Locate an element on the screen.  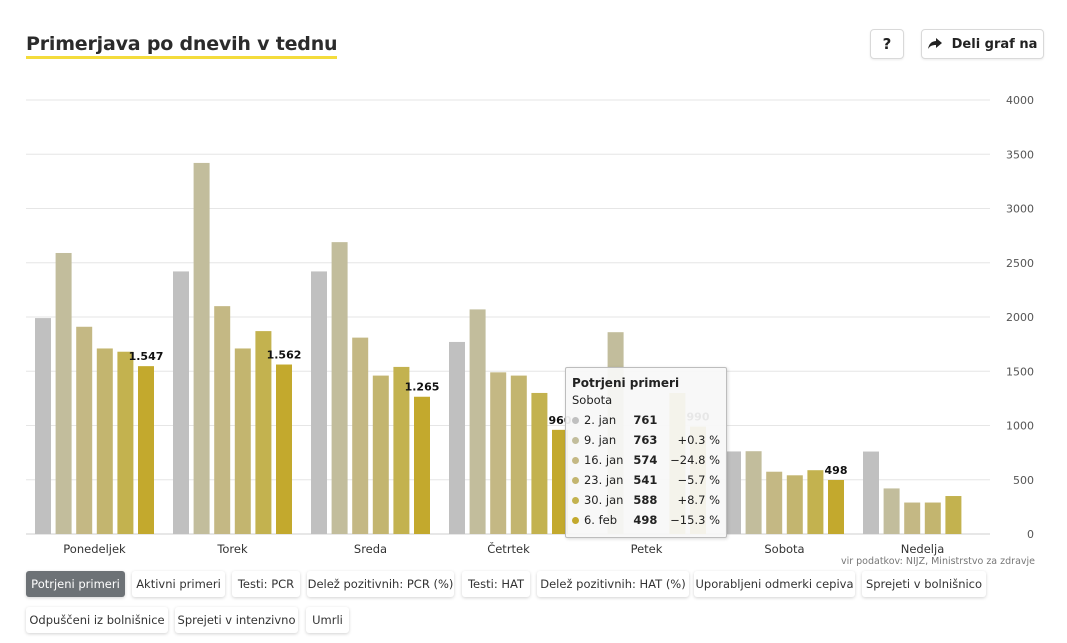
tooltip-date: 2. jan is located at coordinates (600, 420).